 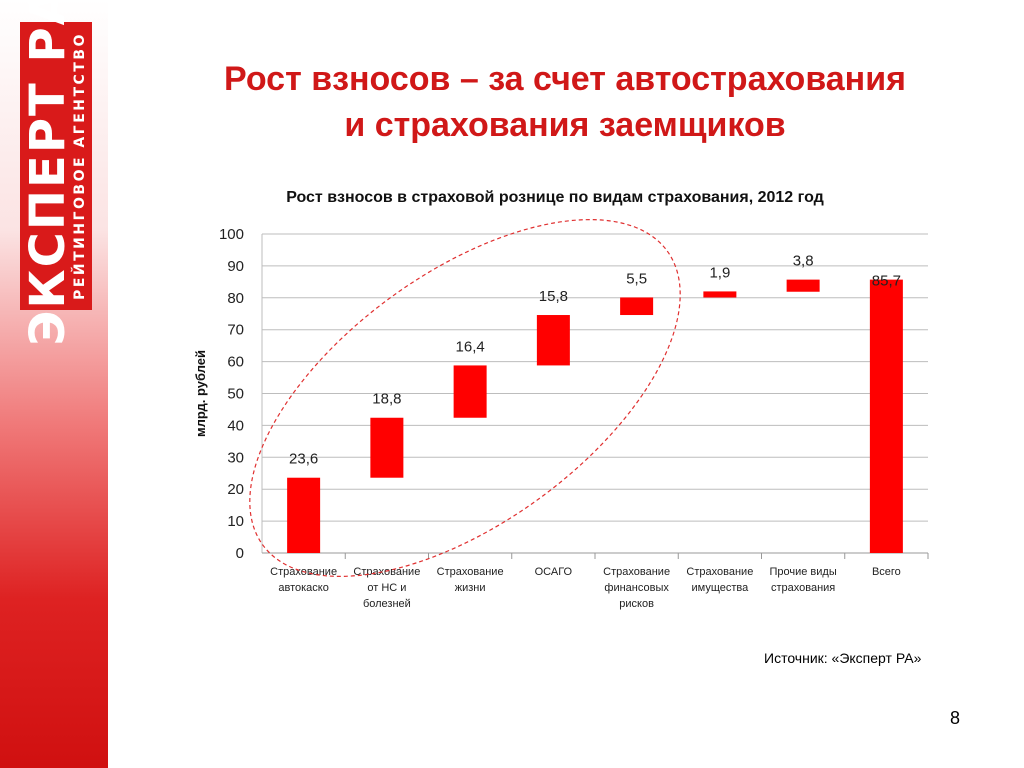 What do you see at coordinates (235, 457) in the screenshot?
I see `y-tick-label: 30` at bounding box center [235, 457].